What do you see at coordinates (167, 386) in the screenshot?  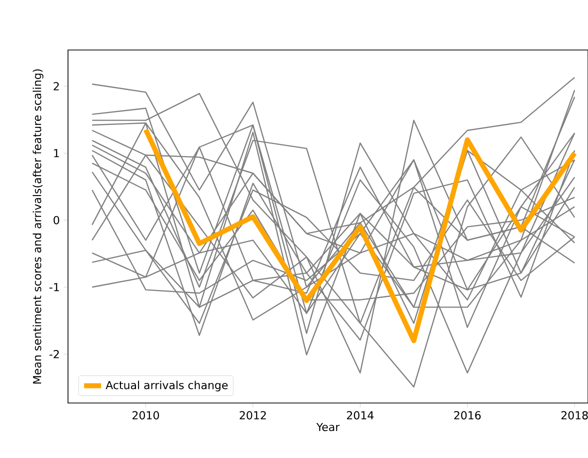 I see `legend-label: Actual arrivals change` at bounding box center [167, 386].